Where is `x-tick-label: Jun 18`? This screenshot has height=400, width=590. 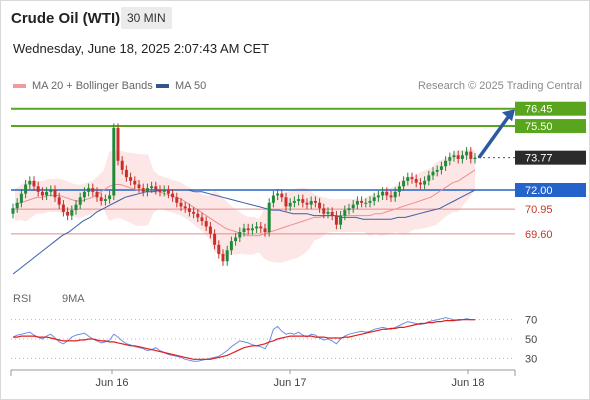
x-tick-label: Jun 18 is located at coordinates (467, 383).